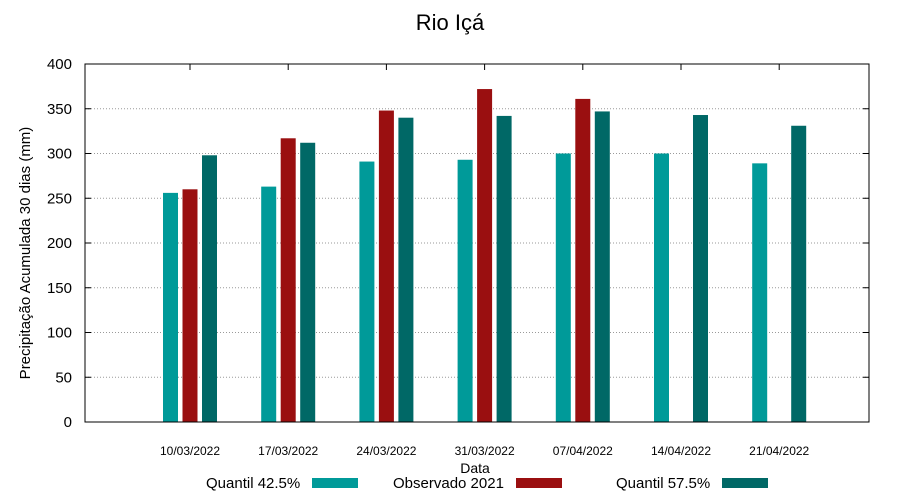  What do you see at coordinates (475, 468) in the screenshot?
I see `x-axis-label: Data` at bounding box center [475, 468].